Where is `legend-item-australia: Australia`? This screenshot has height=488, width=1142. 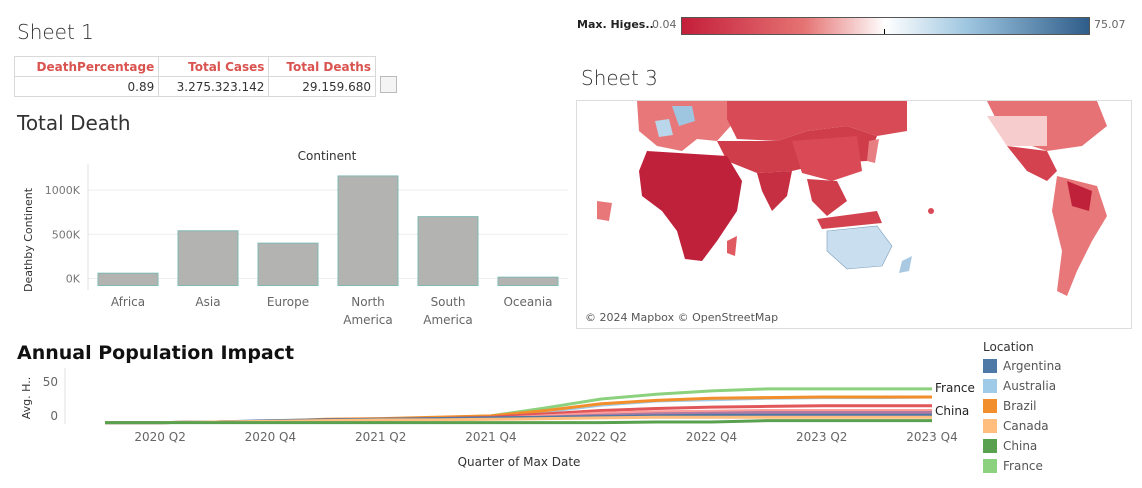
legend-item-australia: Australia is located at coordinates (1058, 386).